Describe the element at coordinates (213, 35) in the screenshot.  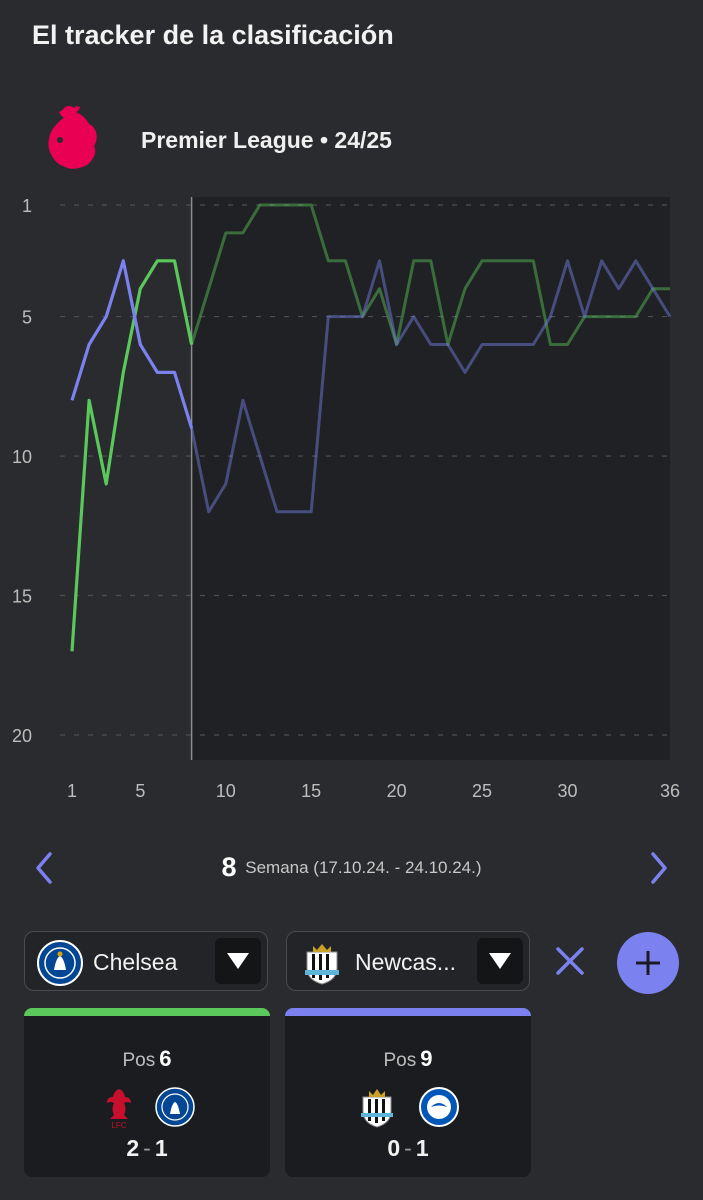
I see `page-title: El tracker de la clasificación` at that location.